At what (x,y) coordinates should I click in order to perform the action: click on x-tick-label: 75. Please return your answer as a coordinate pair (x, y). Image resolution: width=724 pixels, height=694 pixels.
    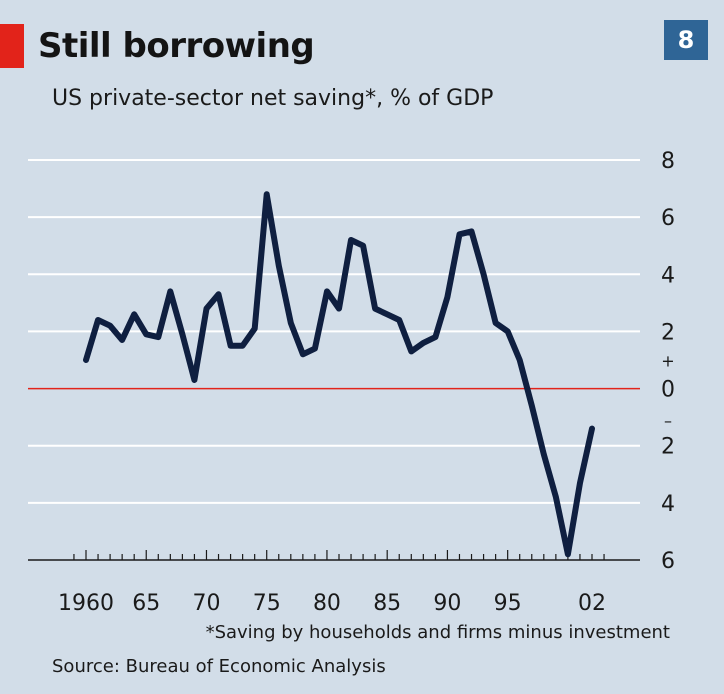
    Looking at the image, I should click on (267, 603).